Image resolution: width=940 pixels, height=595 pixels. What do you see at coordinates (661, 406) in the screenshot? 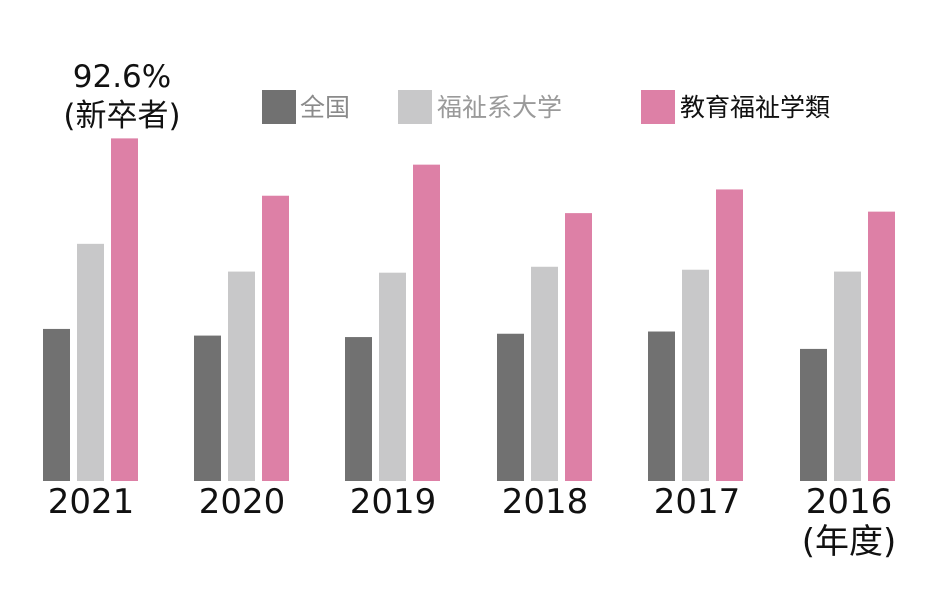
I see `bar-zenkoku-2017` at bounding box center [661, 406].